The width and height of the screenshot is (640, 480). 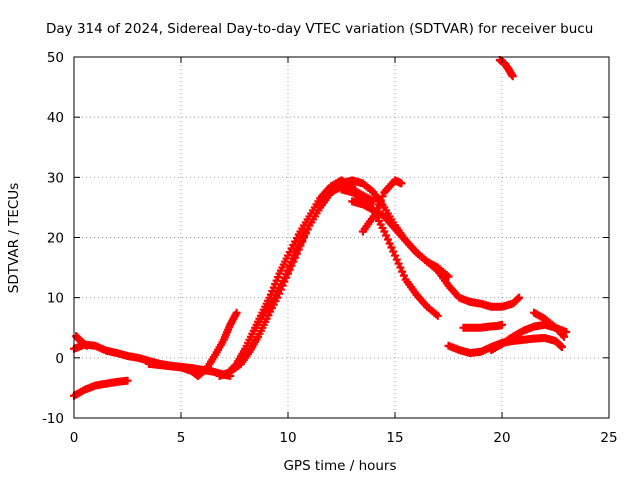 What do you see at coordinates (59, 359) in the screenshot?
I see `y-tick-label: 0` at bounding box center [59, 359].